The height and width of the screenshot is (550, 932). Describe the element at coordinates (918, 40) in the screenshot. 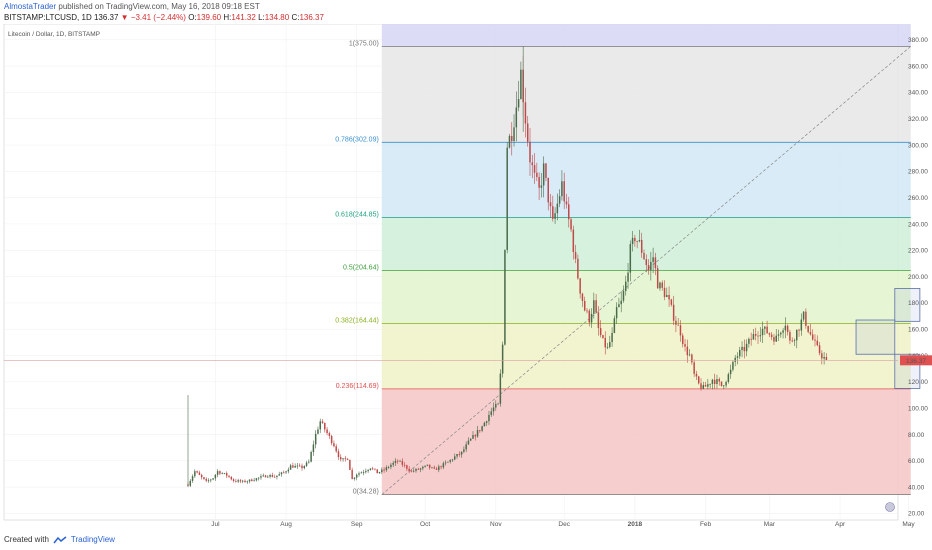

I see `y-tick-label: 380.00` at that location.